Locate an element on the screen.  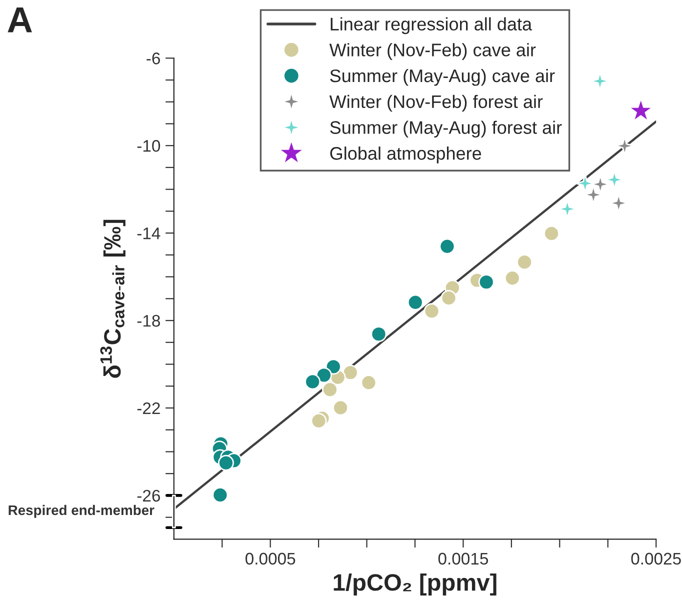
y-axis-title: δ$^{13}$C$_{cave-air}$ [‰] is located at coordinates (113, 299).